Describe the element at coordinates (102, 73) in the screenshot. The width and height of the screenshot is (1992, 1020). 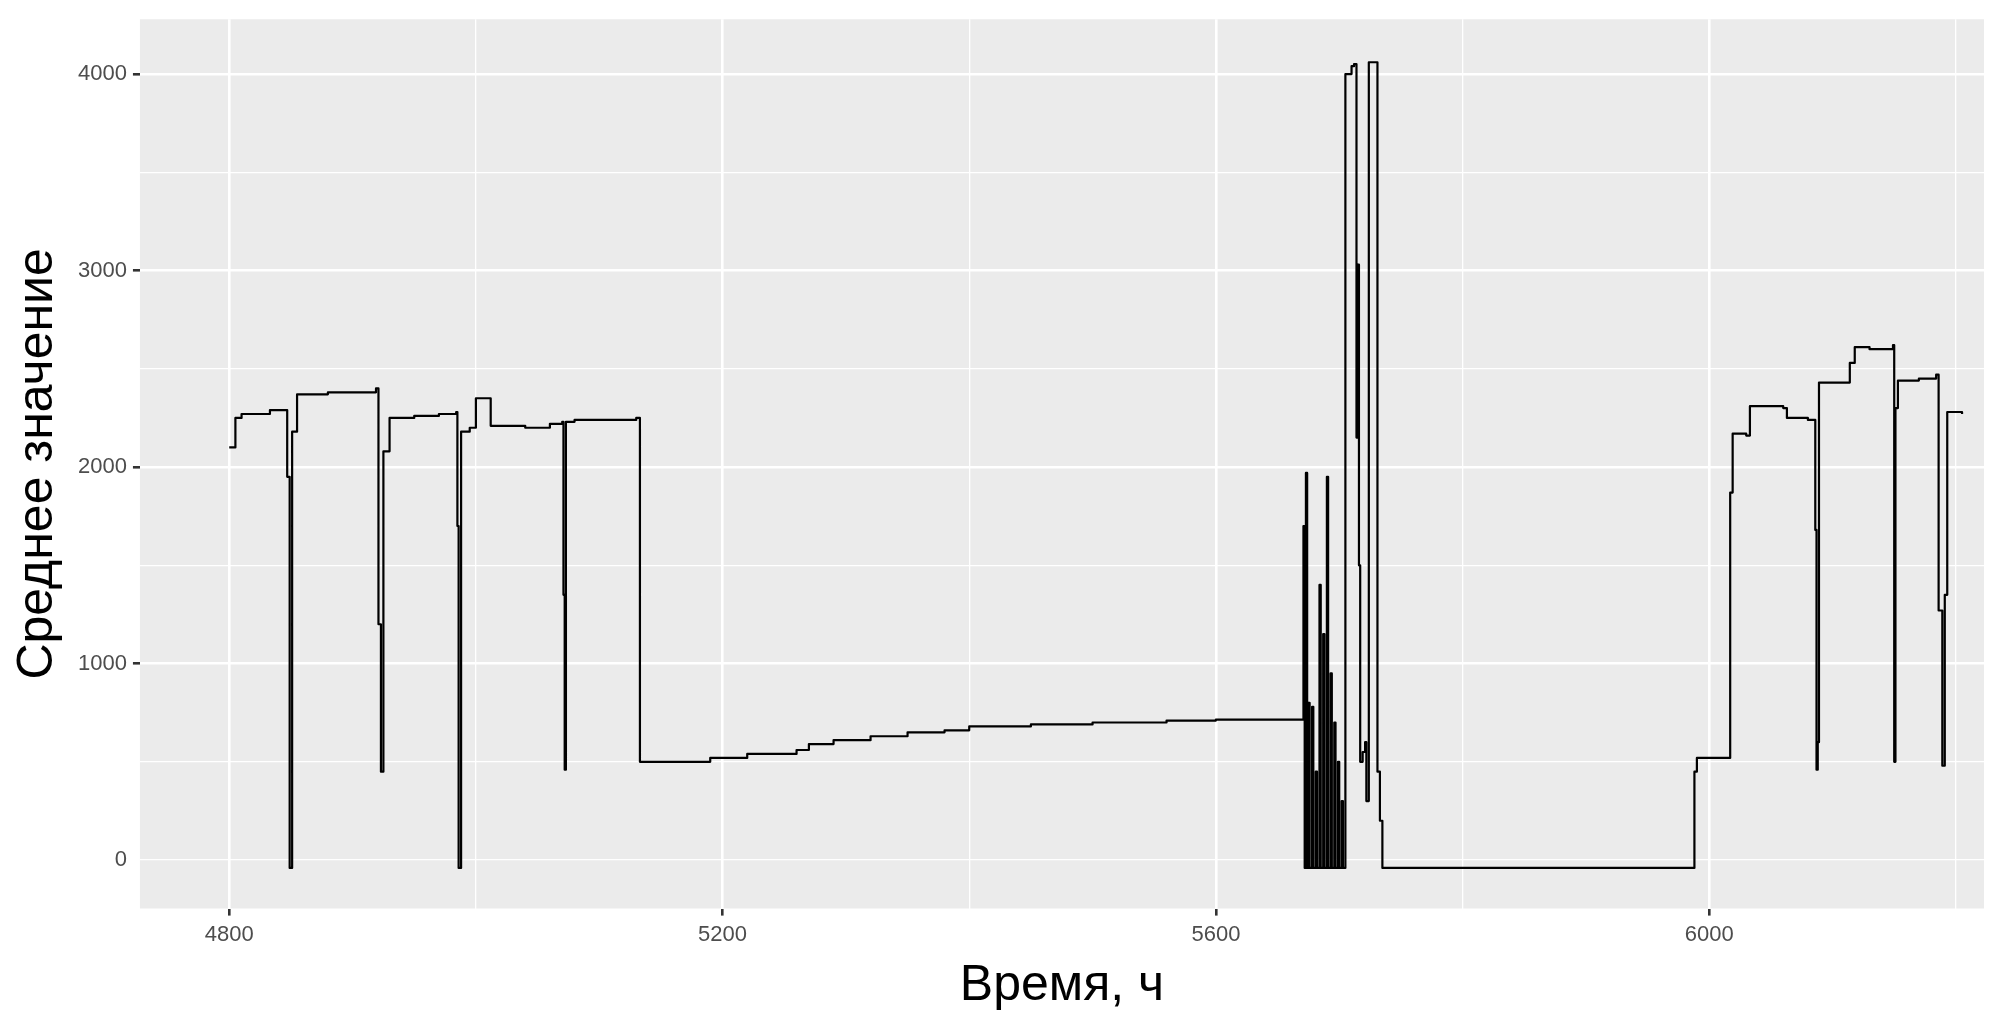
I see `y-tick-label: 4000` at that location.